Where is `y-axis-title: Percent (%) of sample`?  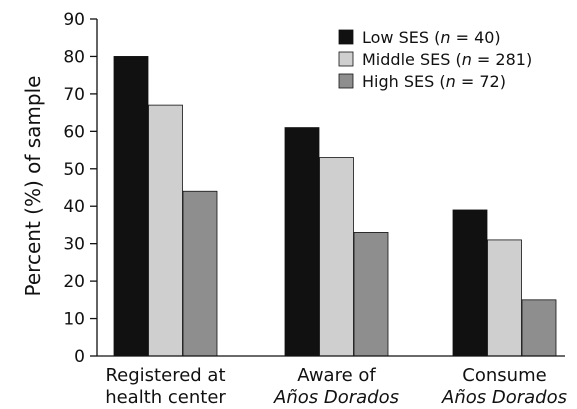 y-axis-title: Percent (%) of sample is located at coordinates (33, 186).